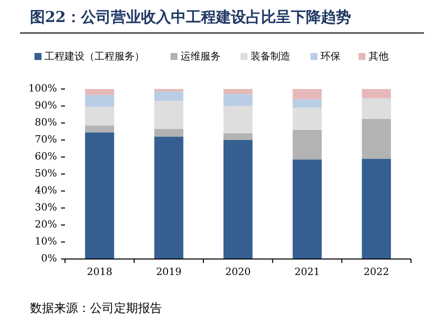 Image resolution: width=431 pixels, height=328 pixels. Describe the element at coordinates (49, 259) in the screenshot. I see `y-tick-label: 0%` at that location.